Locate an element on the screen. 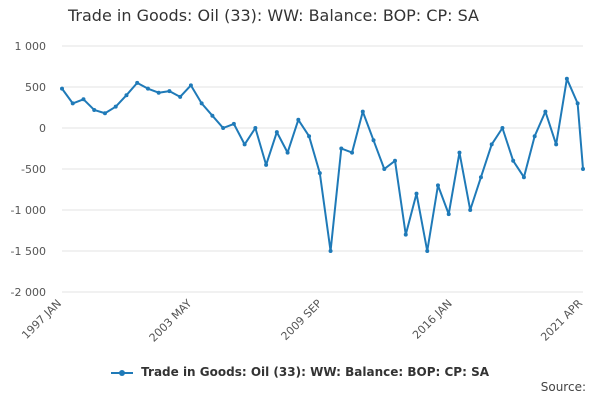  x-tick-label: 2003 MAY is located at coordinates (171, 321).